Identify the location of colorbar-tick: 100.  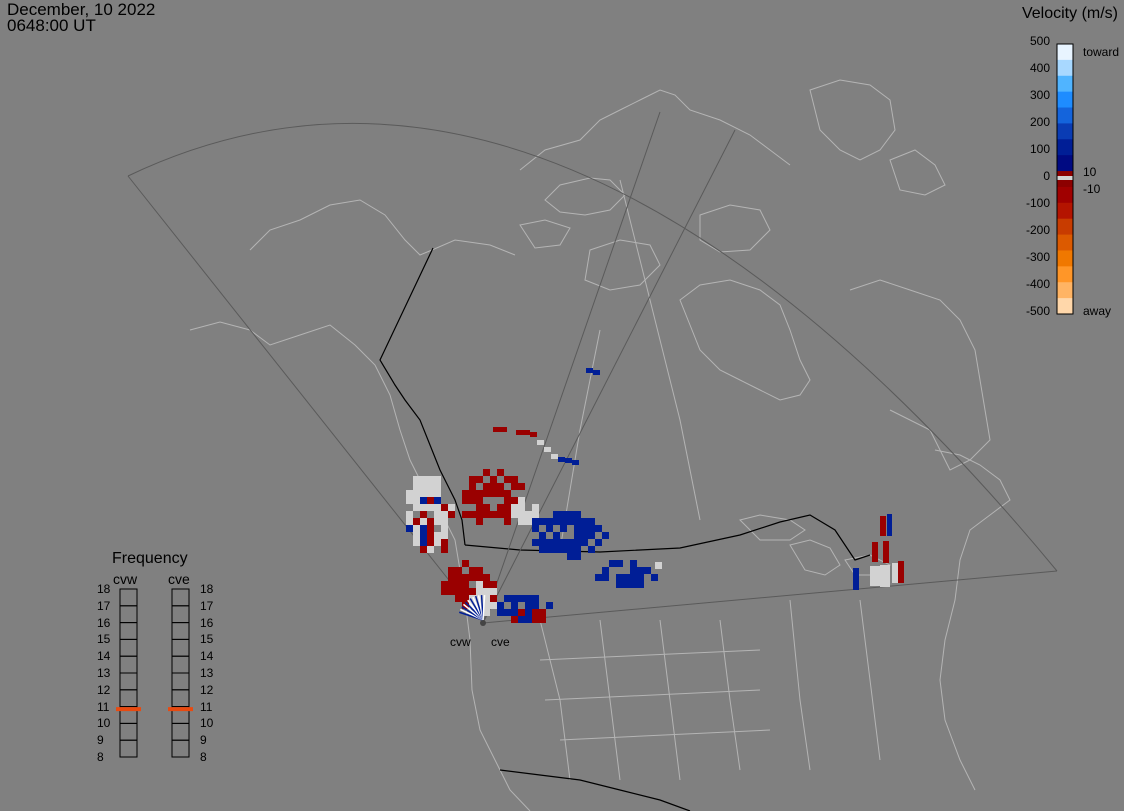
(1039, 149).